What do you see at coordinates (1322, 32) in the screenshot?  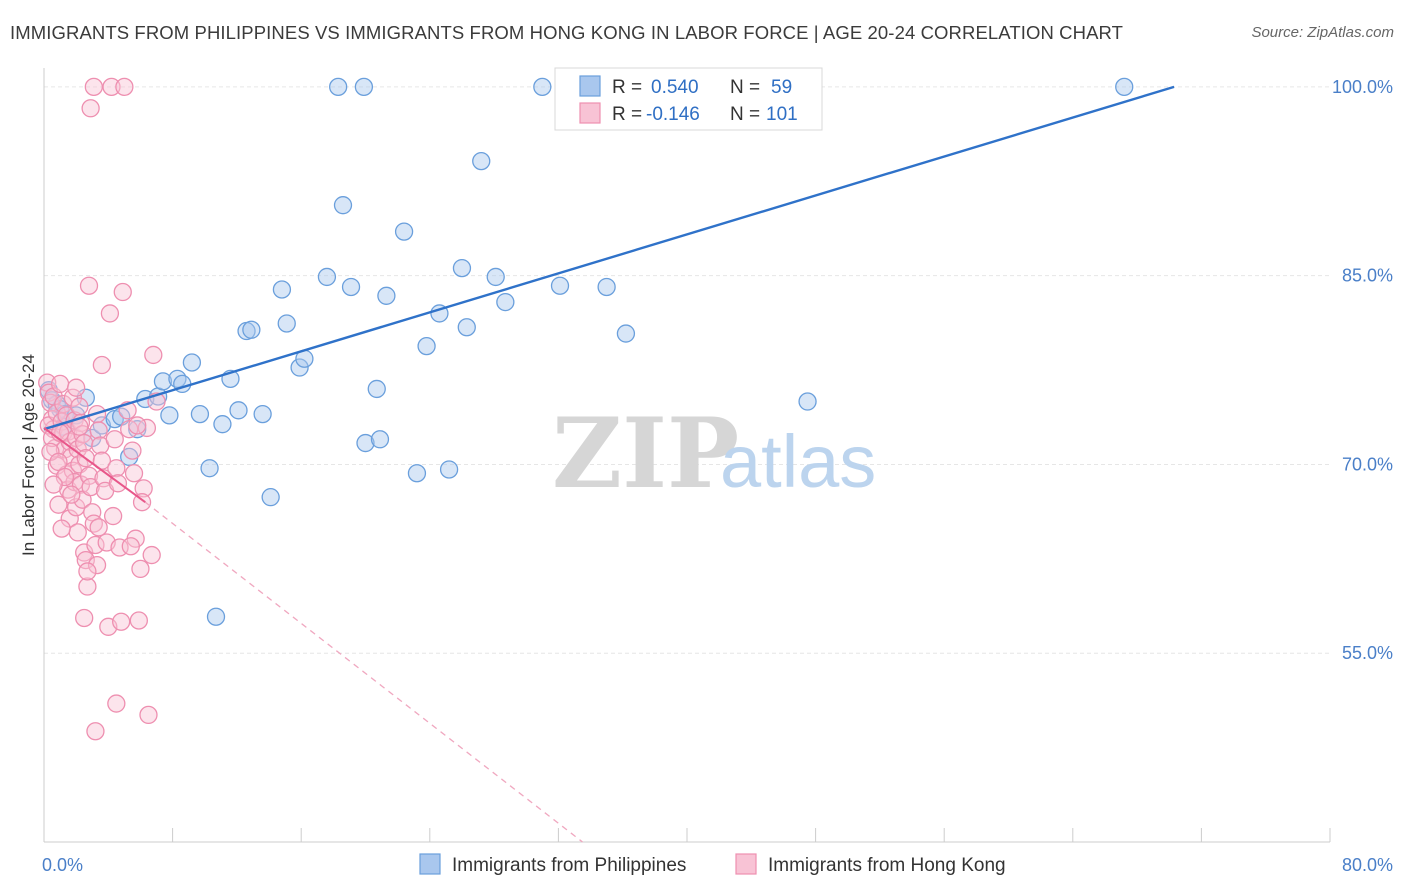 I see `chart-source: Source: ZipAtlas.com` at bounding box center [1322, 32].